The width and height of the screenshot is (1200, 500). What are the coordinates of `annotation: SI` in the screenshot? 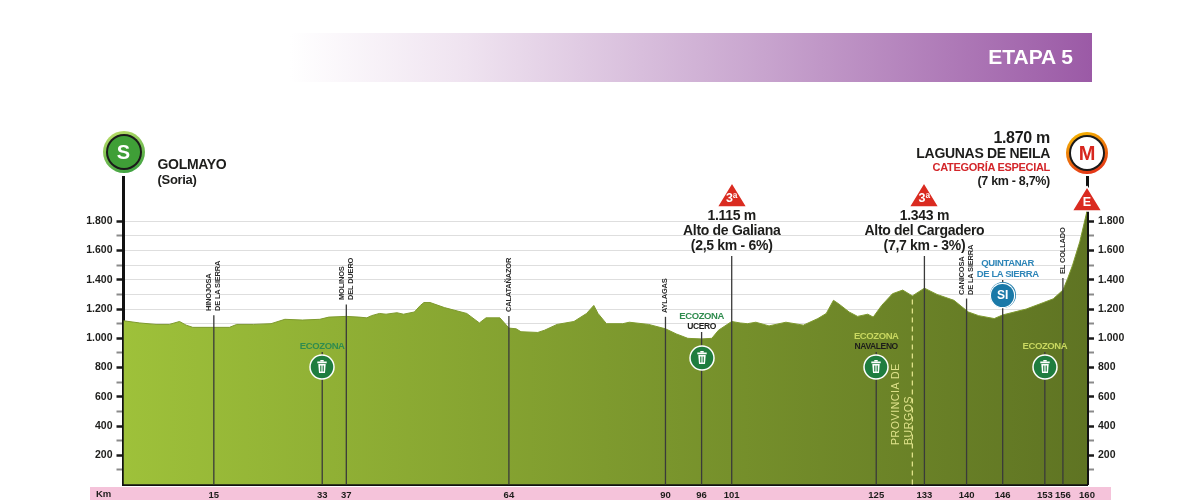 It's located at (1003, 295).